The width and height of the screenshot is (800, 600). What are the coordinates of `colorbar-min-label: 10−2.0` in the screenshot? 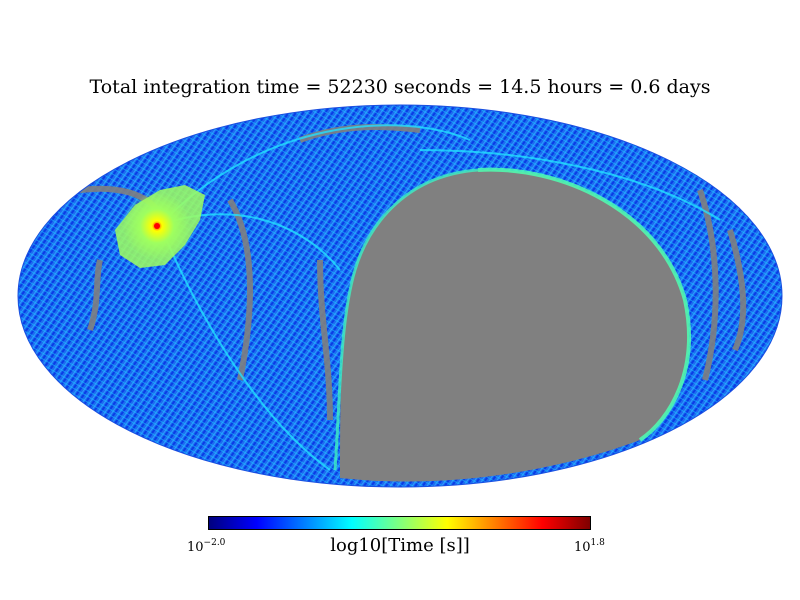 It's located at (206, 546).